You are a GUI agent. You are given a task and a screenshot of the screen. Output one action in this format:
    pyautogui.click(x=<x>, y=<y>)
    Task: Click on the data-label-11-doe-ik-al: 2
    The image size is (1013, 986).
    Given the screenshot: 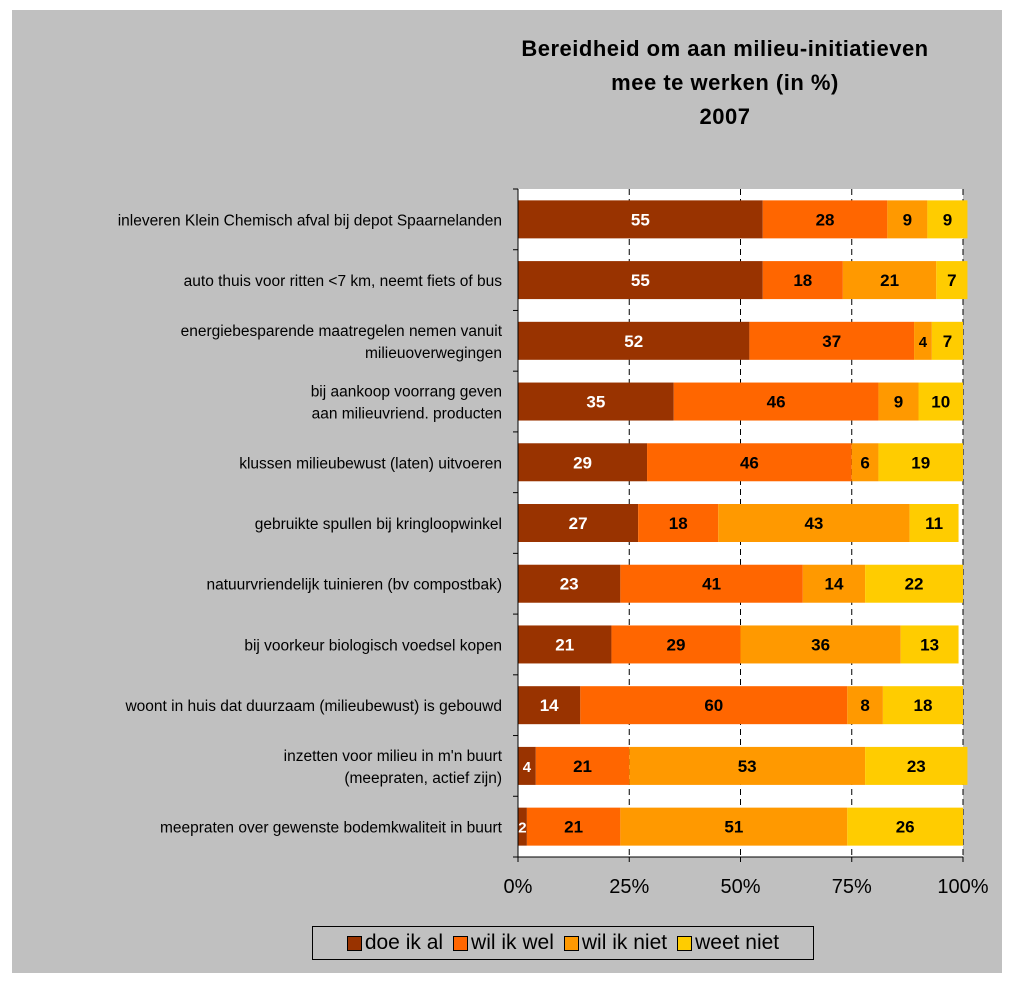 What is the action you would take?
    pyautogui.click(x=522, y=828)
    